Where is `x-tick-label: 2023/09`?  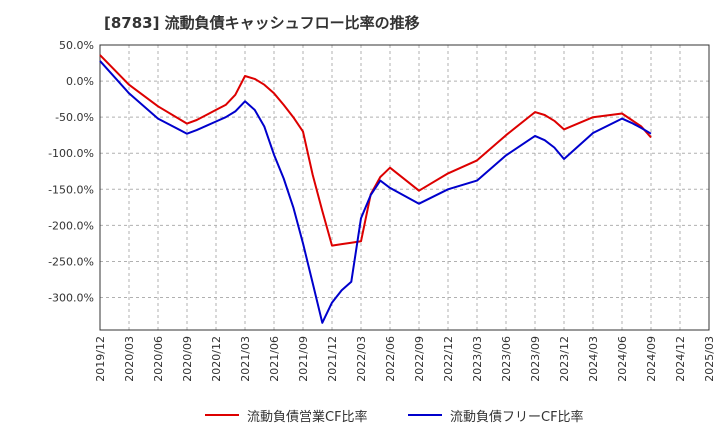
x-tick-label: 2023/09 is located at coordinates (535, 359).